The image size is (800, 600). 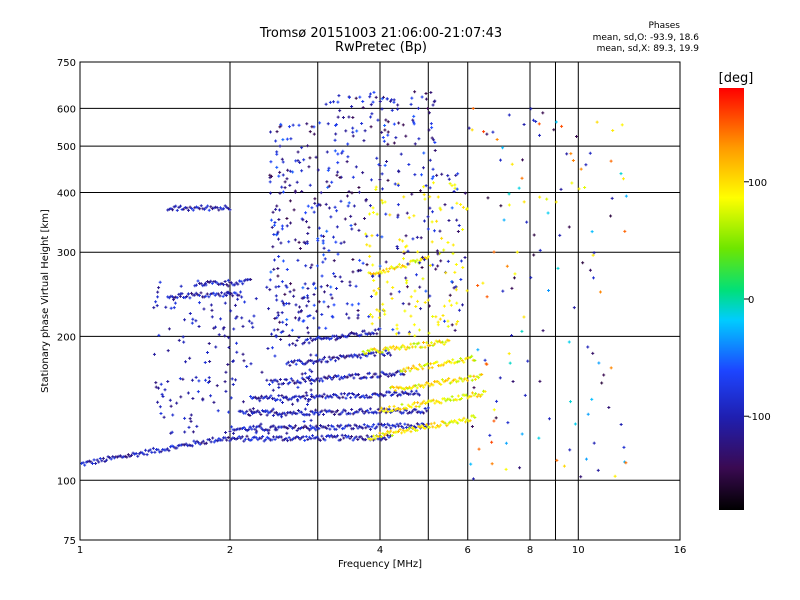 I want to click on colorbar-tick-label: 0, so click(x=751, y=300).